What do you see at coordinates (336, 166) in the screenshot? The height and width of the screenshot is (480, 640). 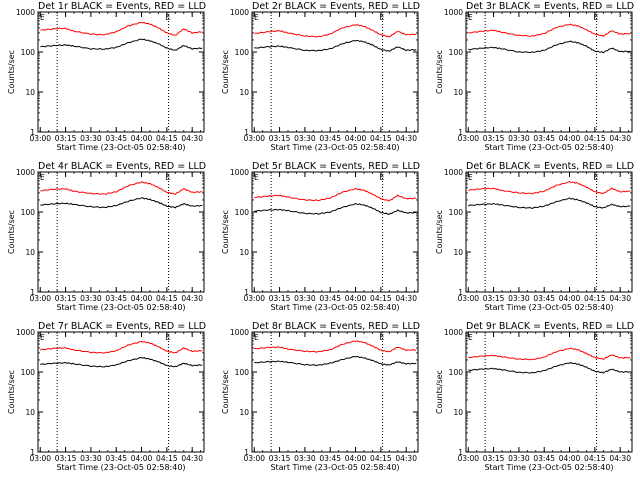 I see `panel-title: Det 5r BLACK = Events, RED = LLD` at bounding box center [336, 166].